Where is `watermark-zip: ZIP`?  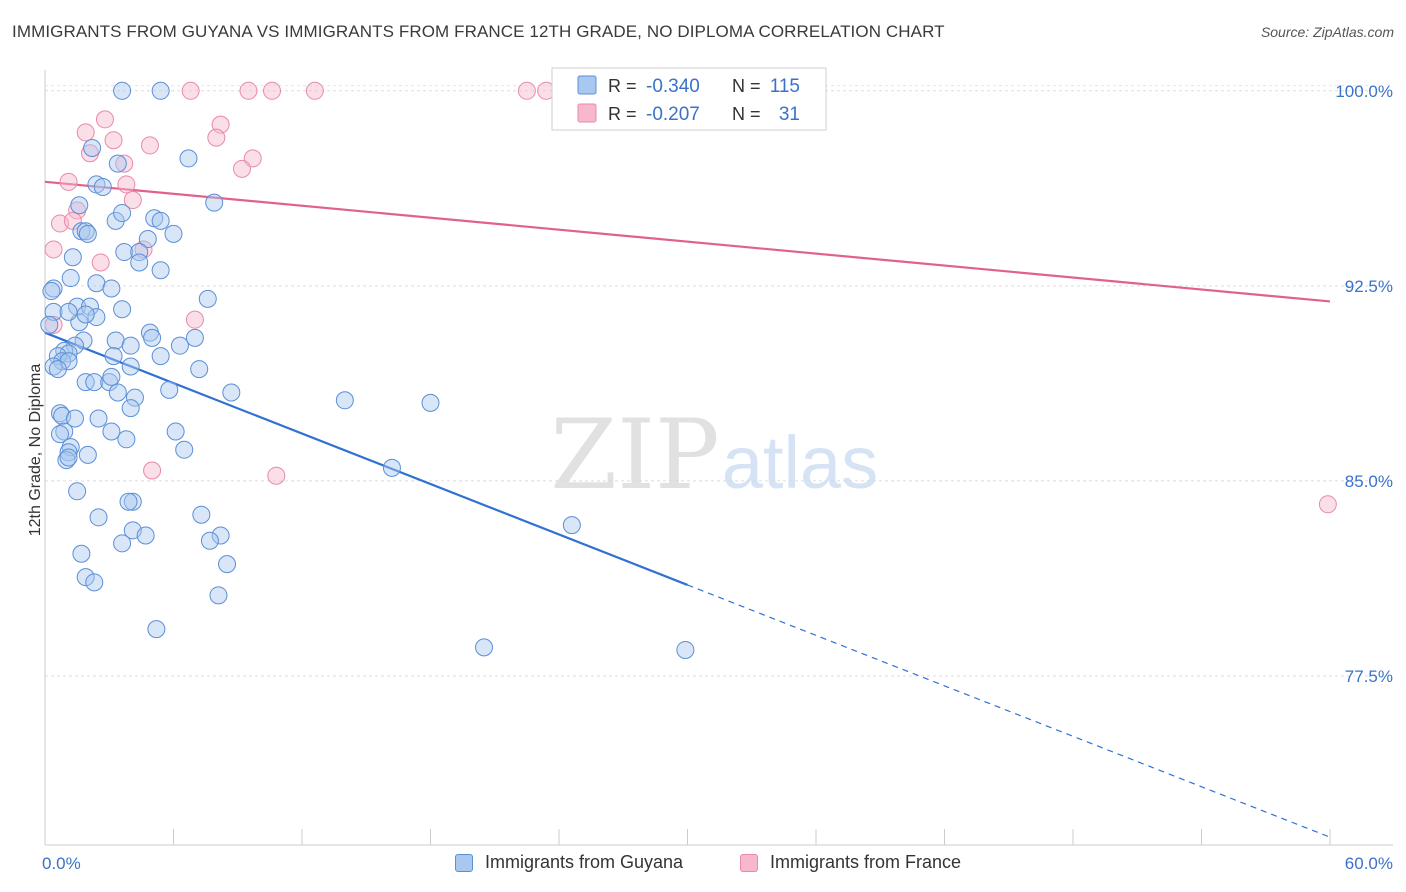
watermark-zip: ZIP is located at coordinates (634, 455).